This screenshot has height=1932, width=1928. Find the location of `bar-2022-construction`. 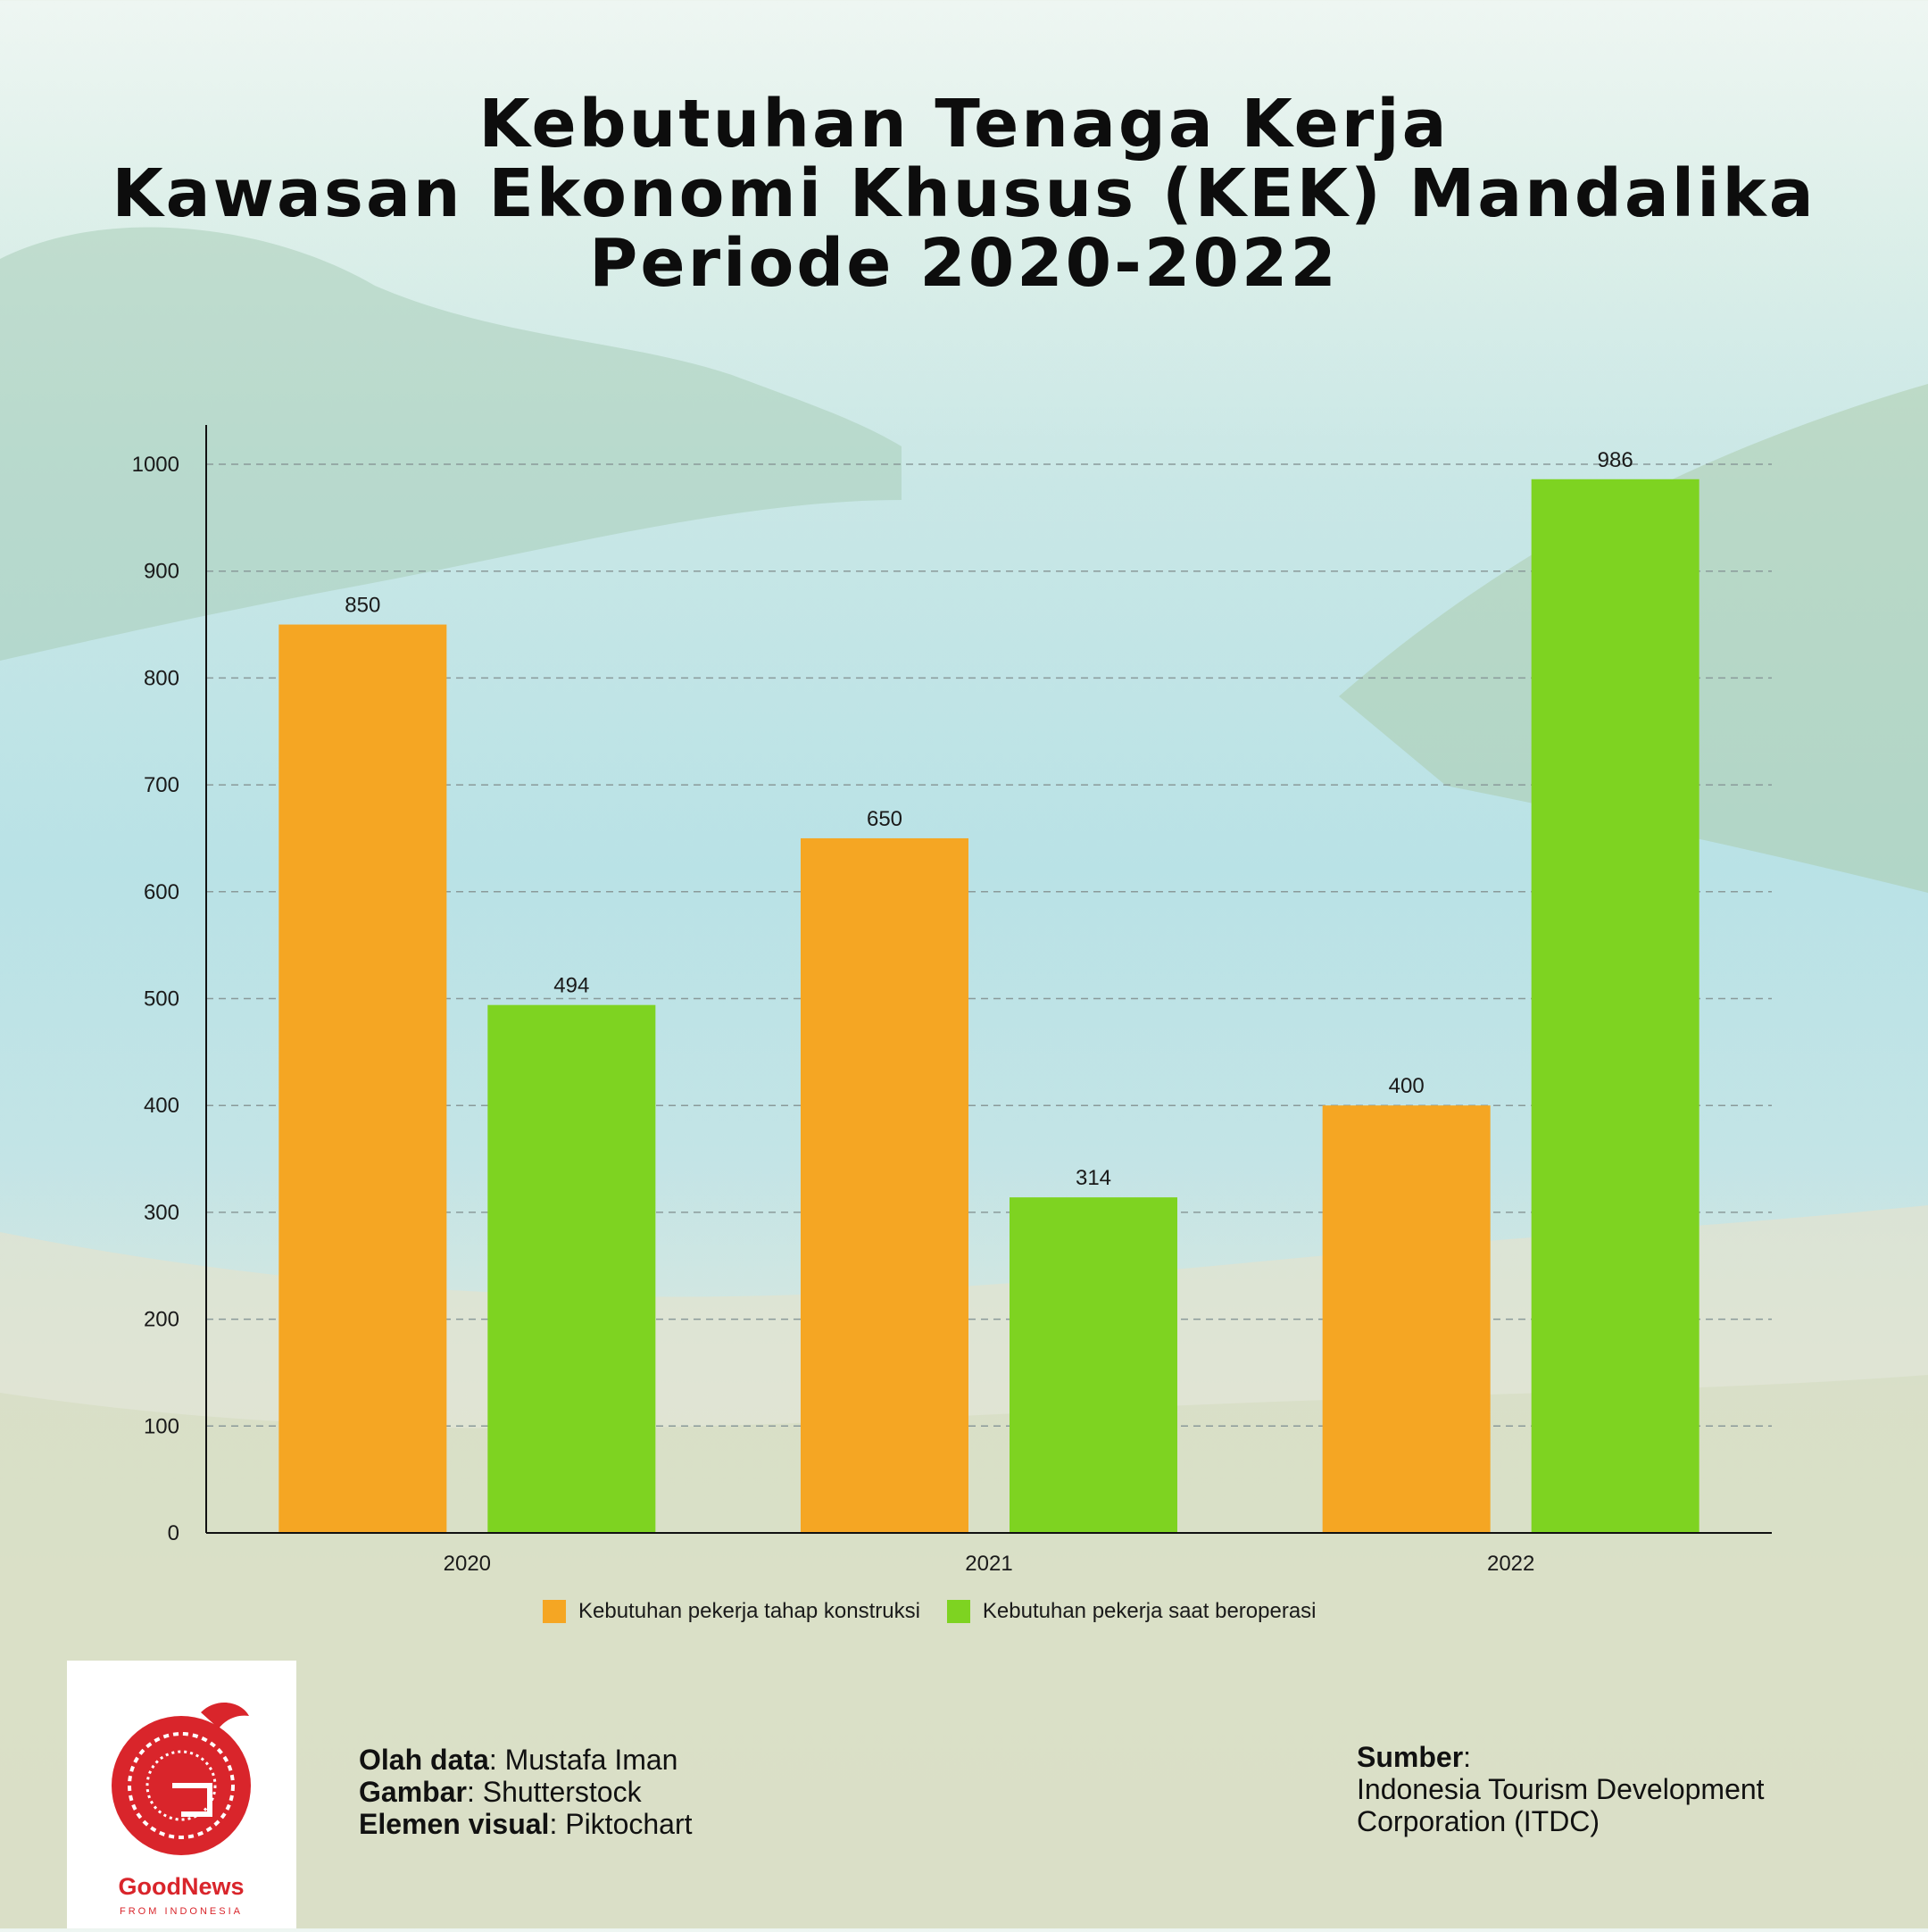

bar-2022-construction is located at coordinates (1406, 1319).